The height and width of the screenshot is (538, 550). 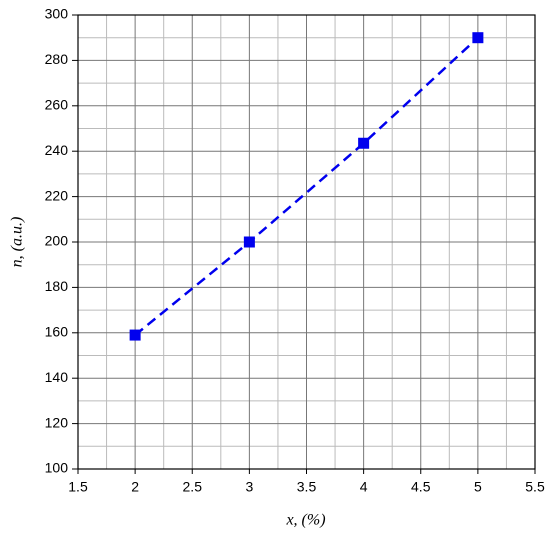 What do you see at coordinates (57, 59) in the screenshot?
I see `y-tick-label: 280` at bounding box center [57, 59].